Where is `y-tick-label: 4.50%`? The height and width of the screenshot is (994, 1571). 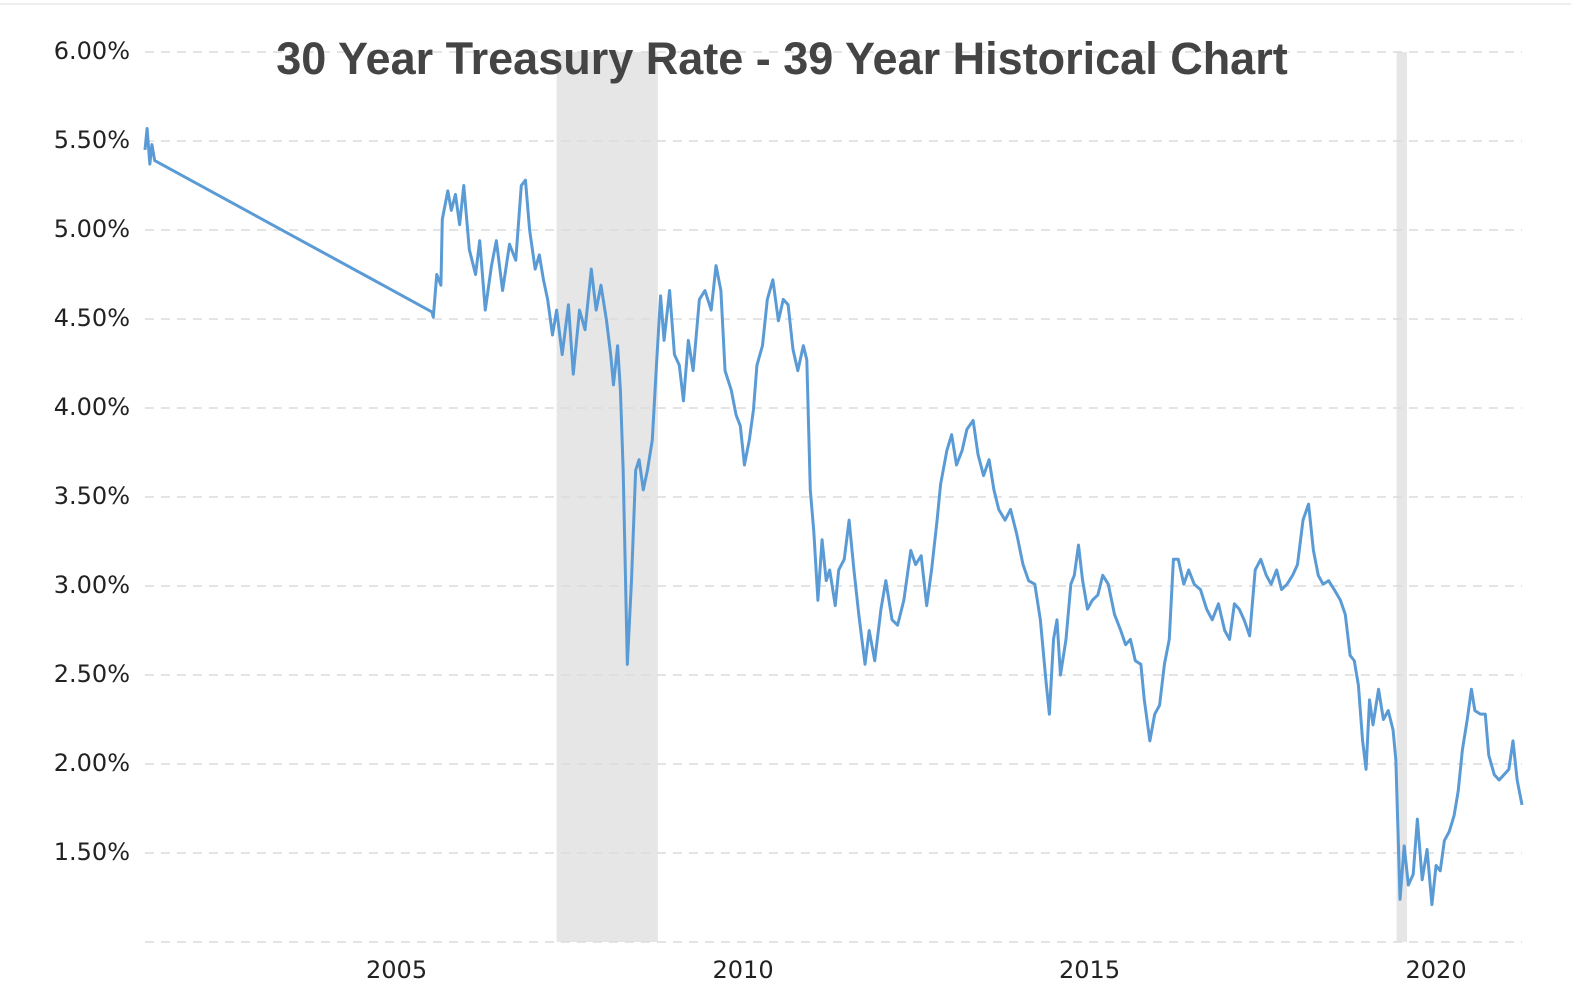 y-tick-label: 4.50% is located at coordinates (92, 318).